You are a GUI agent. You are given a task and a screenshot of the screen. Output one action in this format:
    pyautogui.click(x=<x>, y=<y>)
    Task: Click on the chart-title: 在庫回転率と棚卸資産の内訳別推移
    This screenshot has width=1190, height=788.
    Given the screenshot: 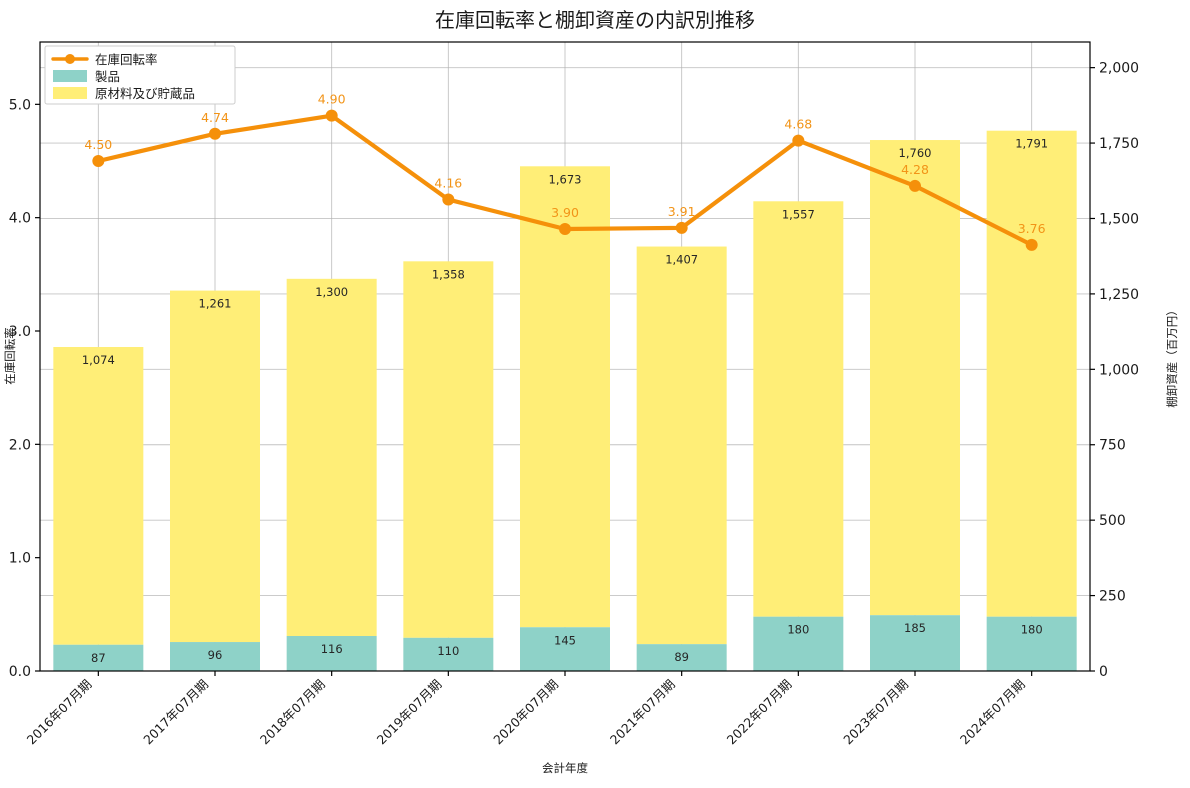 What is the action you would take?
    pyautogui.click(x=595, y=20)
    